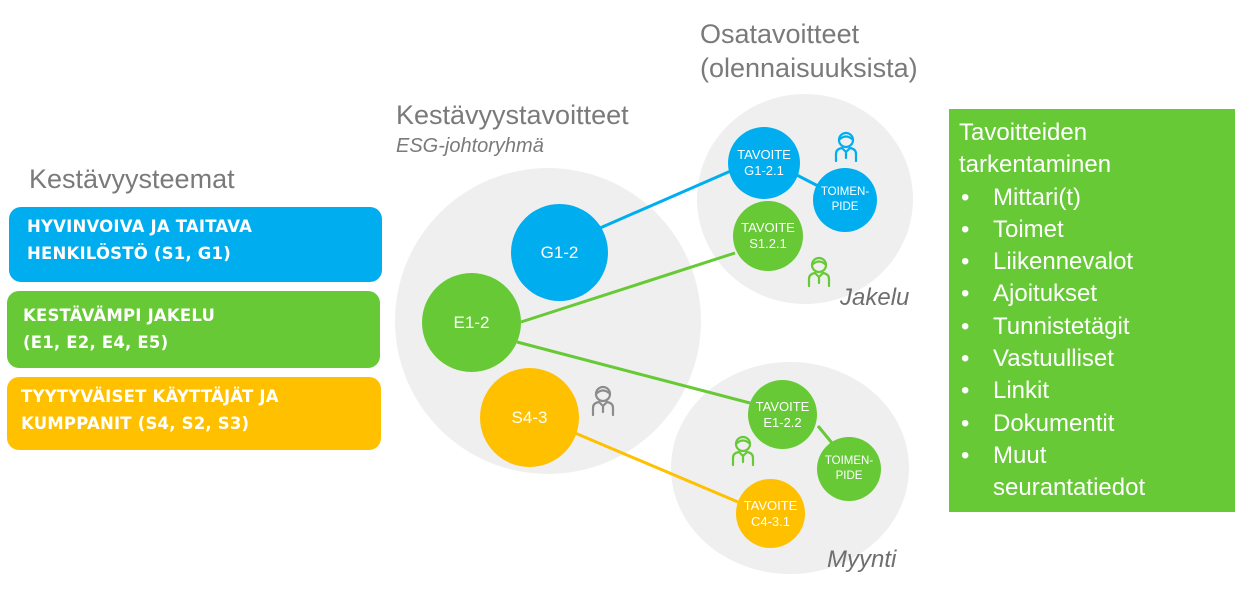 Image resolution: width=1252 pixels, height=616 pixels. What do you see at coordinates (1053, 359) in the screenshot?
I see `list-item-text: Vastuulliset` at bounding box center [1053, 359].